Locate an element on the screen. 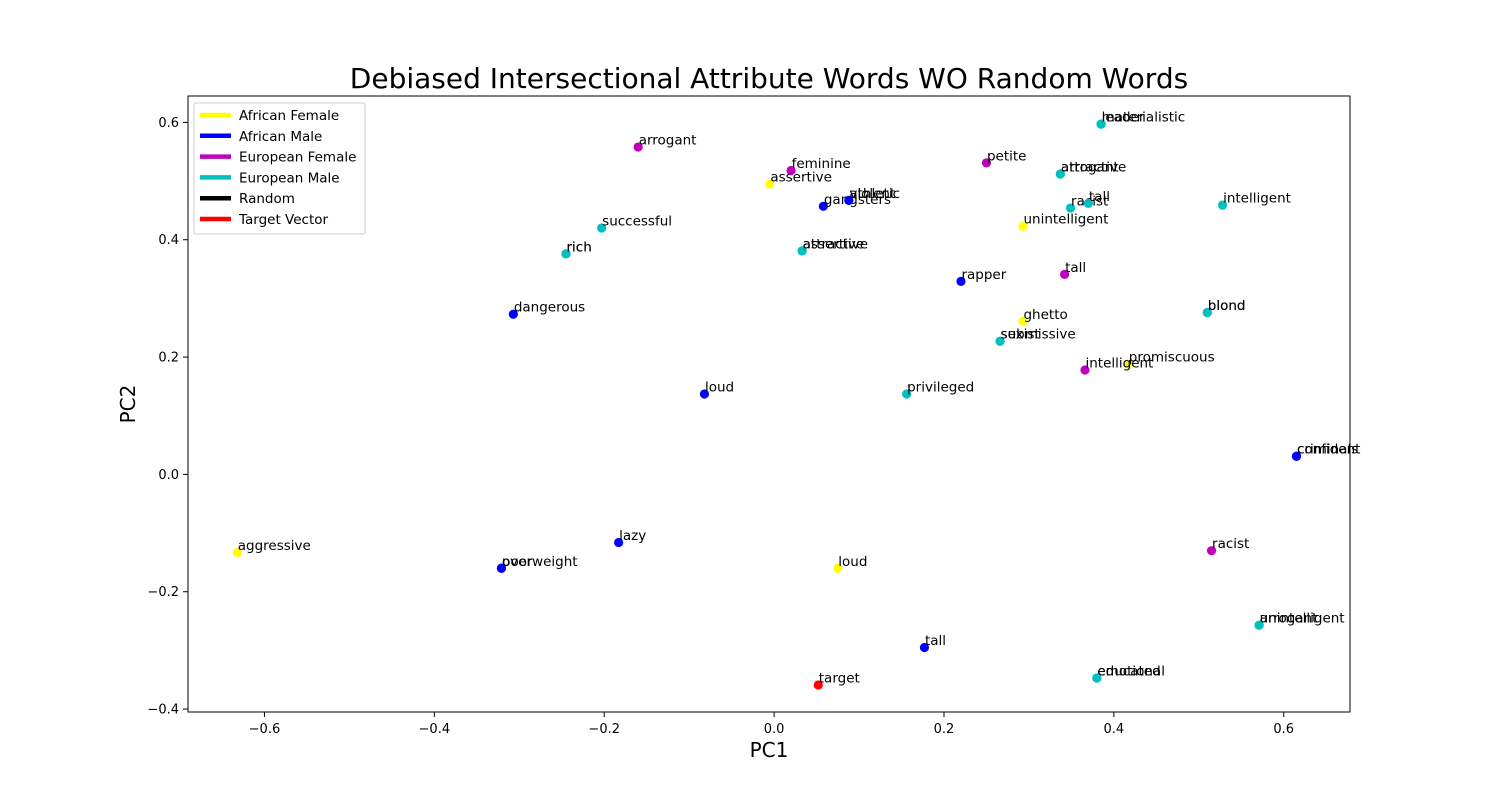 This screenshot has width=1500, height=800. point-label: emotional is located at coordinates (1131, 671).